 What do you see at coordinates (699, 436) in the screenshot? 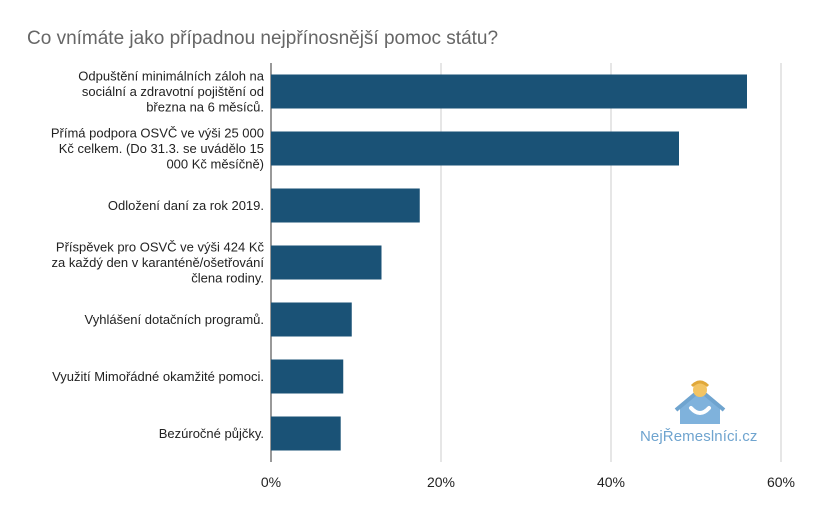
I see `watermark-text: NejŘemeslníci.cz` at bounding box center [699, 436].